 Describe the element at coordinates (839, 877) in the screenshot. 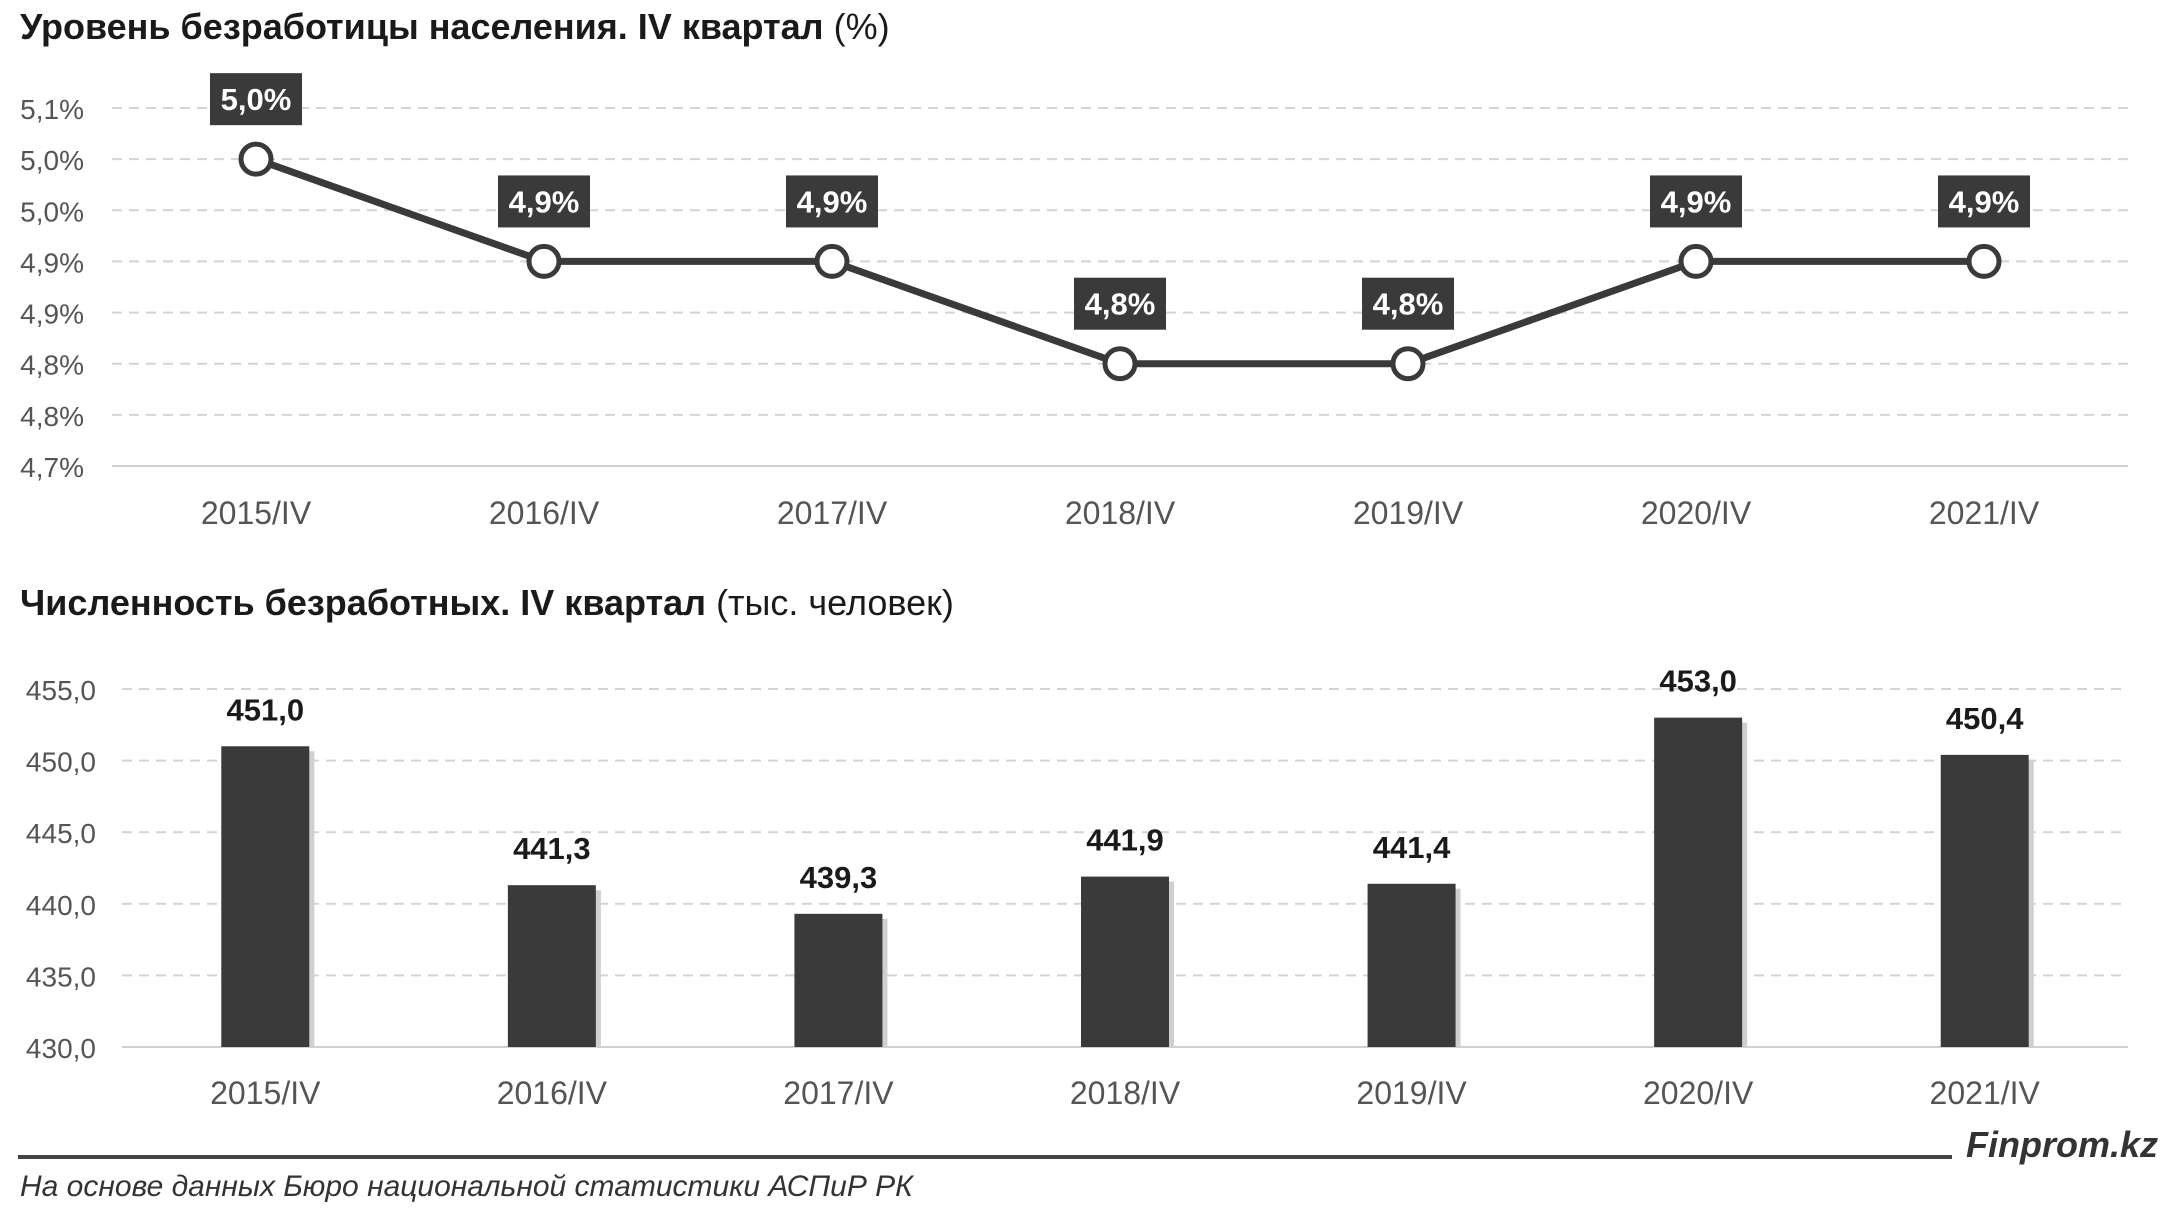

I see `count-data-label: 439,3` at that location.